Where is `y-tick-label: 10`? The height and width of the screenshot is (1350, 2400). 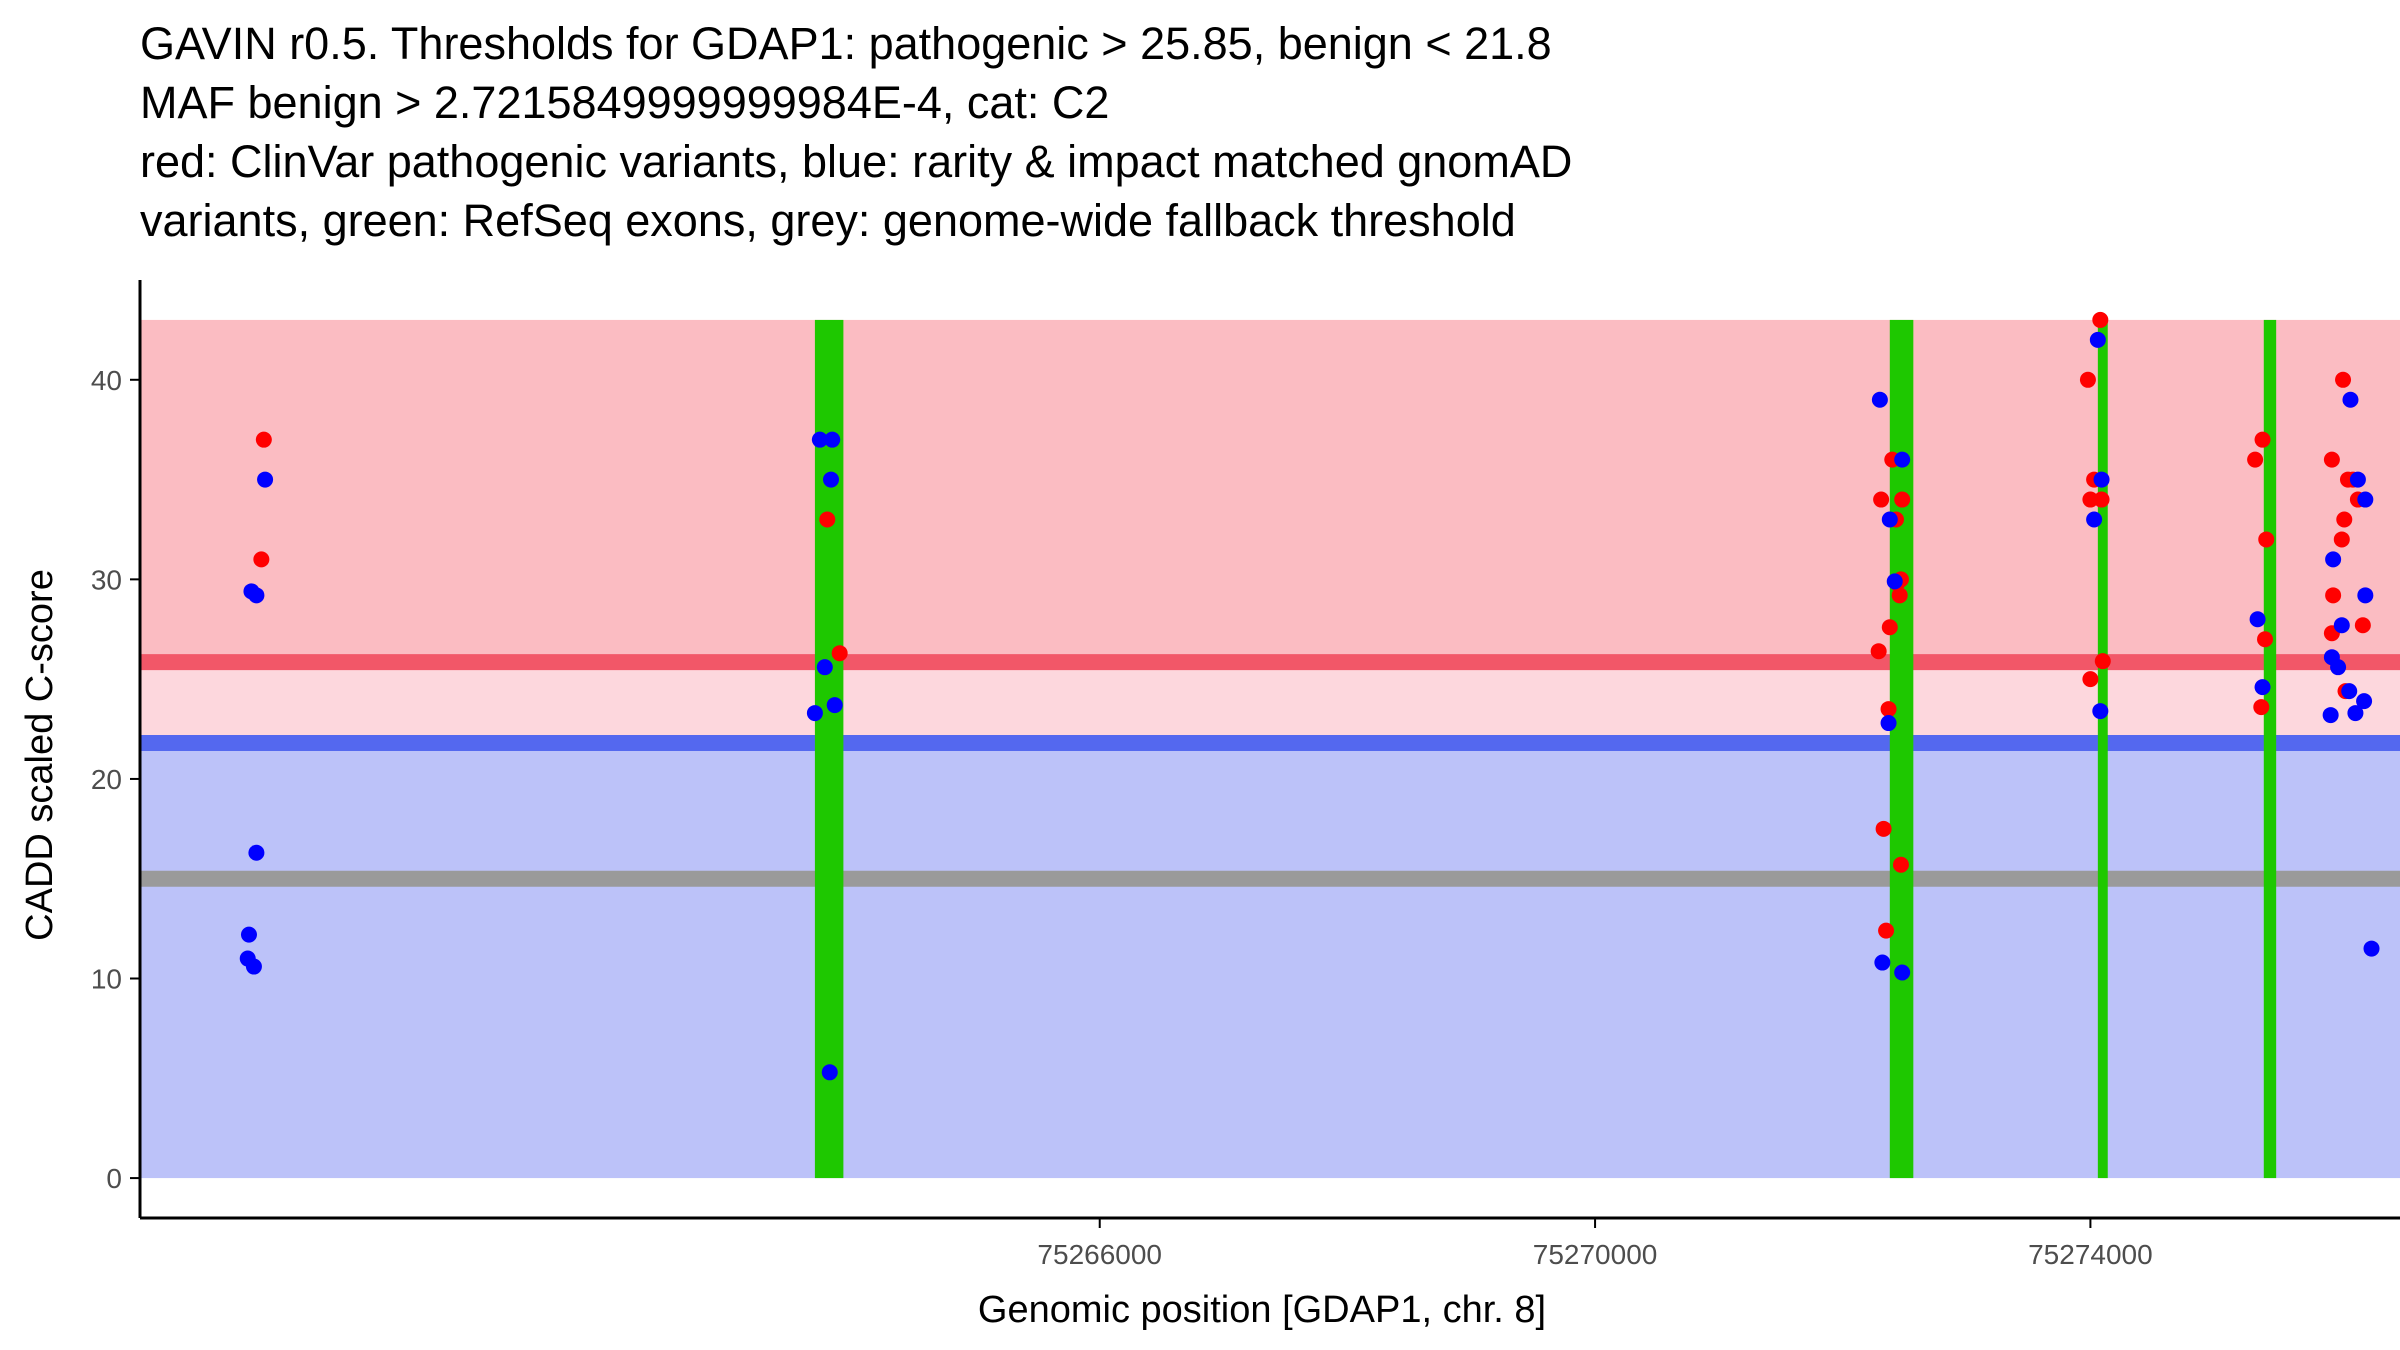 y-tick-label: 10 is located at coordinates (106, 979).